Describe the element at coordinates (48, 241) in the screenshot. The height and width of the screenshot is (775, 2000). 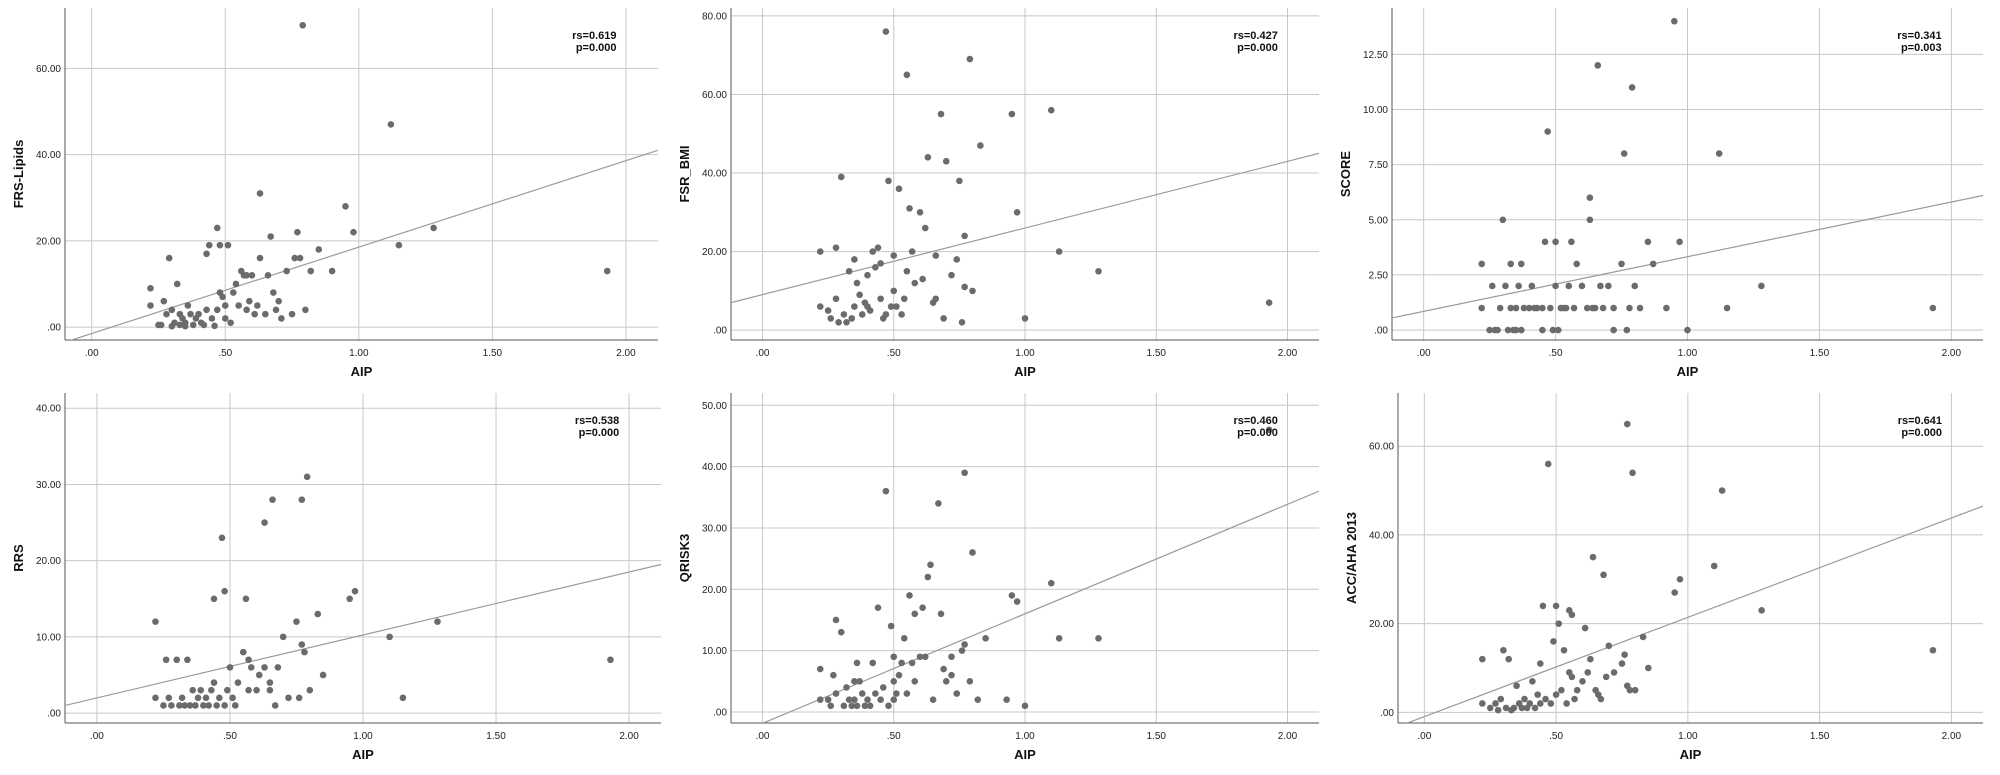
I see `y-tick-label: 20.00` at that location.